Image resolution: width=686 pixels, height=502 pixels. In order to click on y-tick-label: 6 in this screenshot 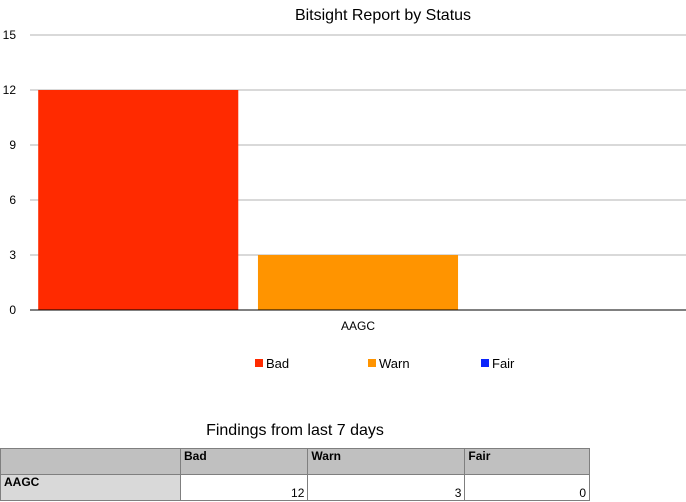, I will do `click(12, 200)`.